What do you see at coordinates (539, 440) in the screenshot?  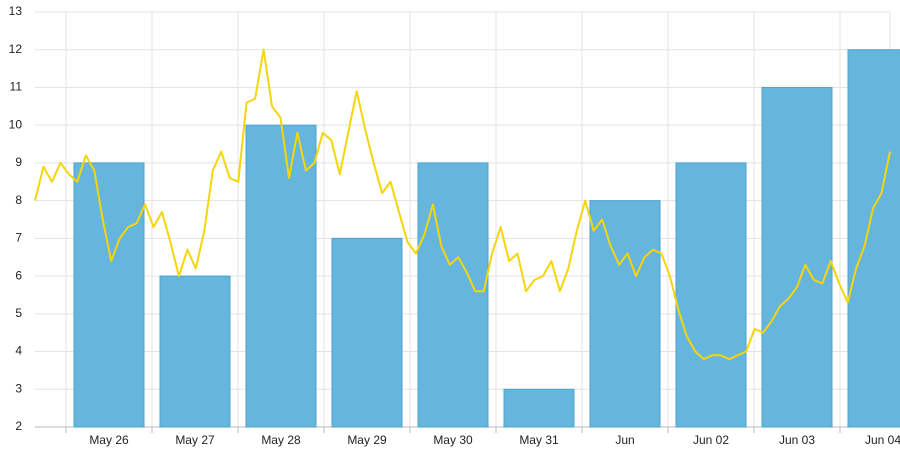 I see `x-tick-label: May 31` at bounding box center [539, 440].